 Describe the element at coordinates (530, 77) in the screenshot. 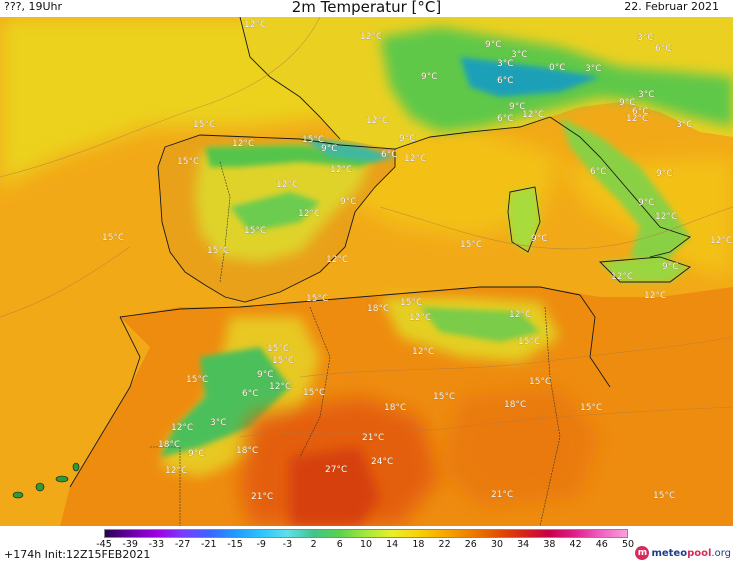

I see `alps-cold-core` at that location.